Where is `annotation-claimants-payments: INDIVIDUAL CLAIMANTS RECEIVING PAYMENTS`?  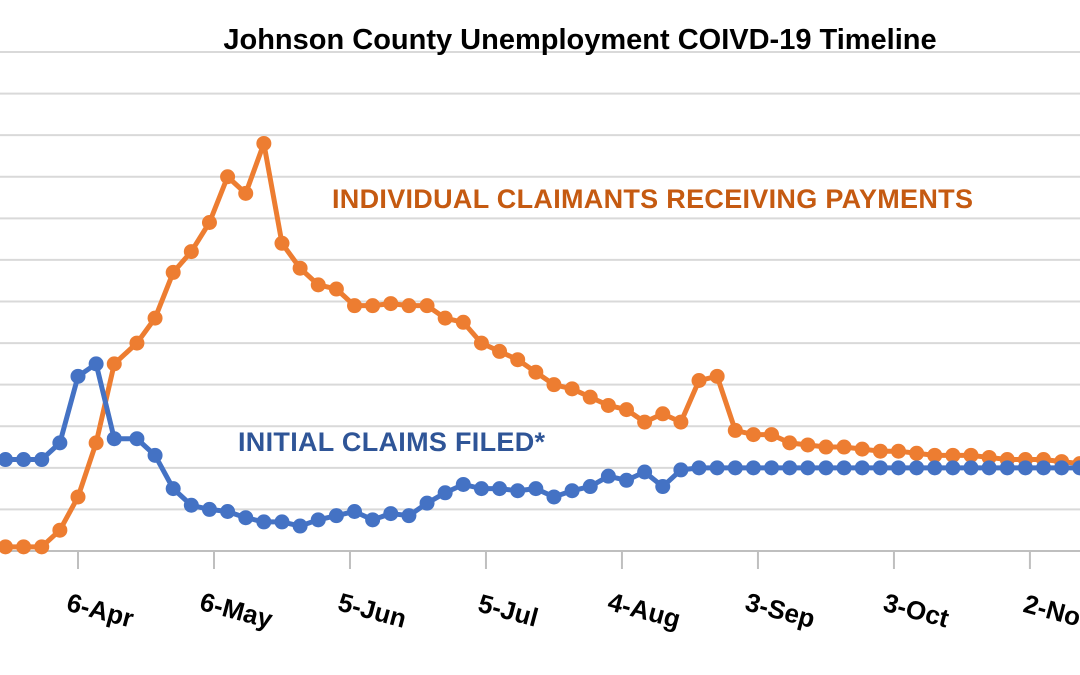
annotation-claimants-payments: INDIVIDUAL CLAIMANTS RECEIVING PAYMENTS is located at coordinates (652, 199).